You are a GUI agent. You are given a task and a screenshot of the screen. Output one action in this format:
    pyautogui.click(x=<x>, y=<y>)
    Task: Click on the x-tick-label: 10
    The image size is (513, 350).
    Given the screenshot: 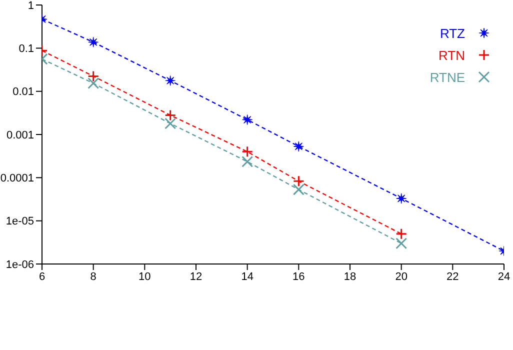 What is the action you would take?
    pyautogui.click(x=144, y=276)
    